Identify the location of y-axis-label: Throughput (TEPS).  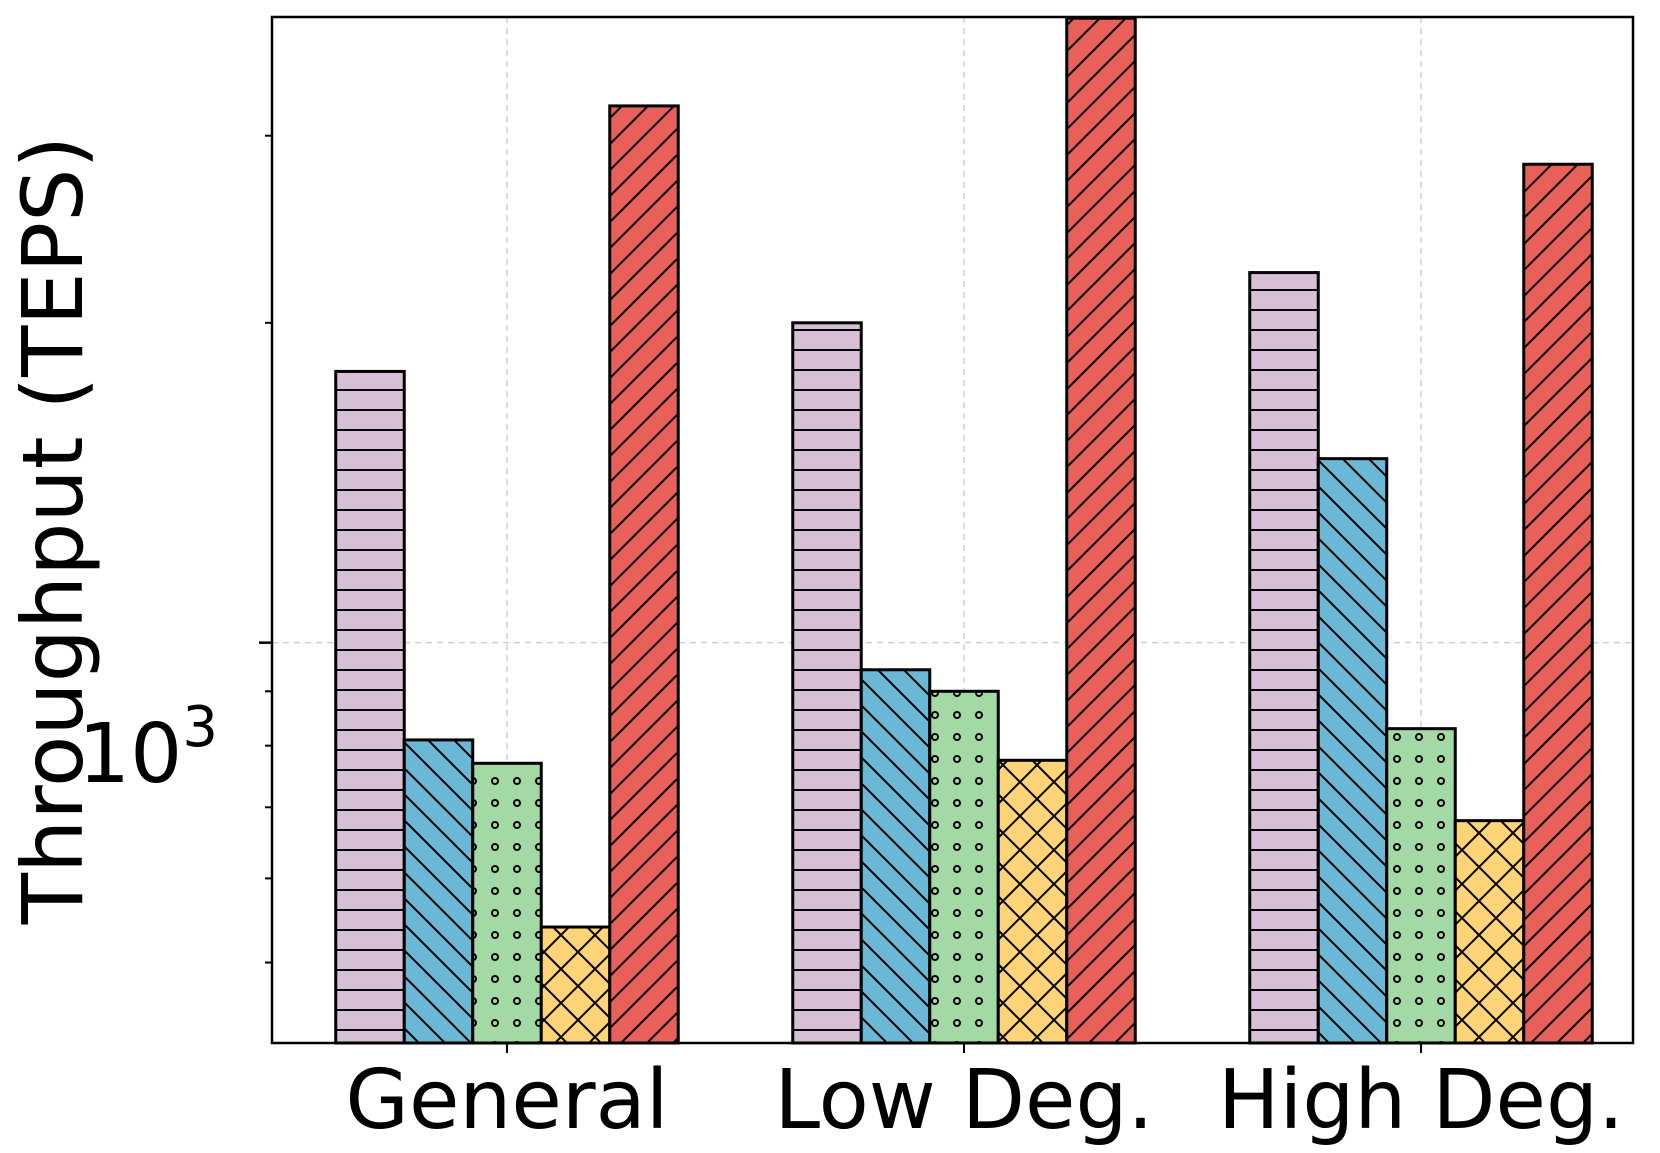
(53, 531).